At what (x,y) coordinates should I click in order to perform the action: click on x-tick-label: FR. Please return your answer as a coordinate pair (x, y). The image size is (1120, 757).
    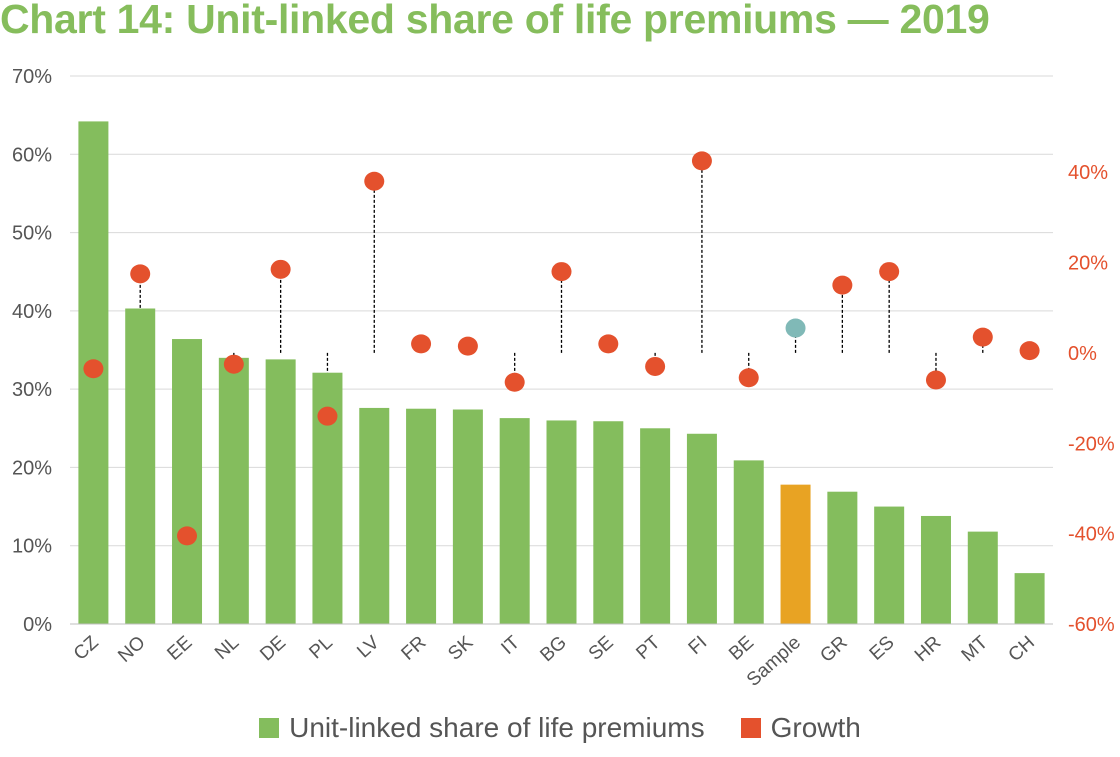
    Looking at the image, I should click on (414, 648).